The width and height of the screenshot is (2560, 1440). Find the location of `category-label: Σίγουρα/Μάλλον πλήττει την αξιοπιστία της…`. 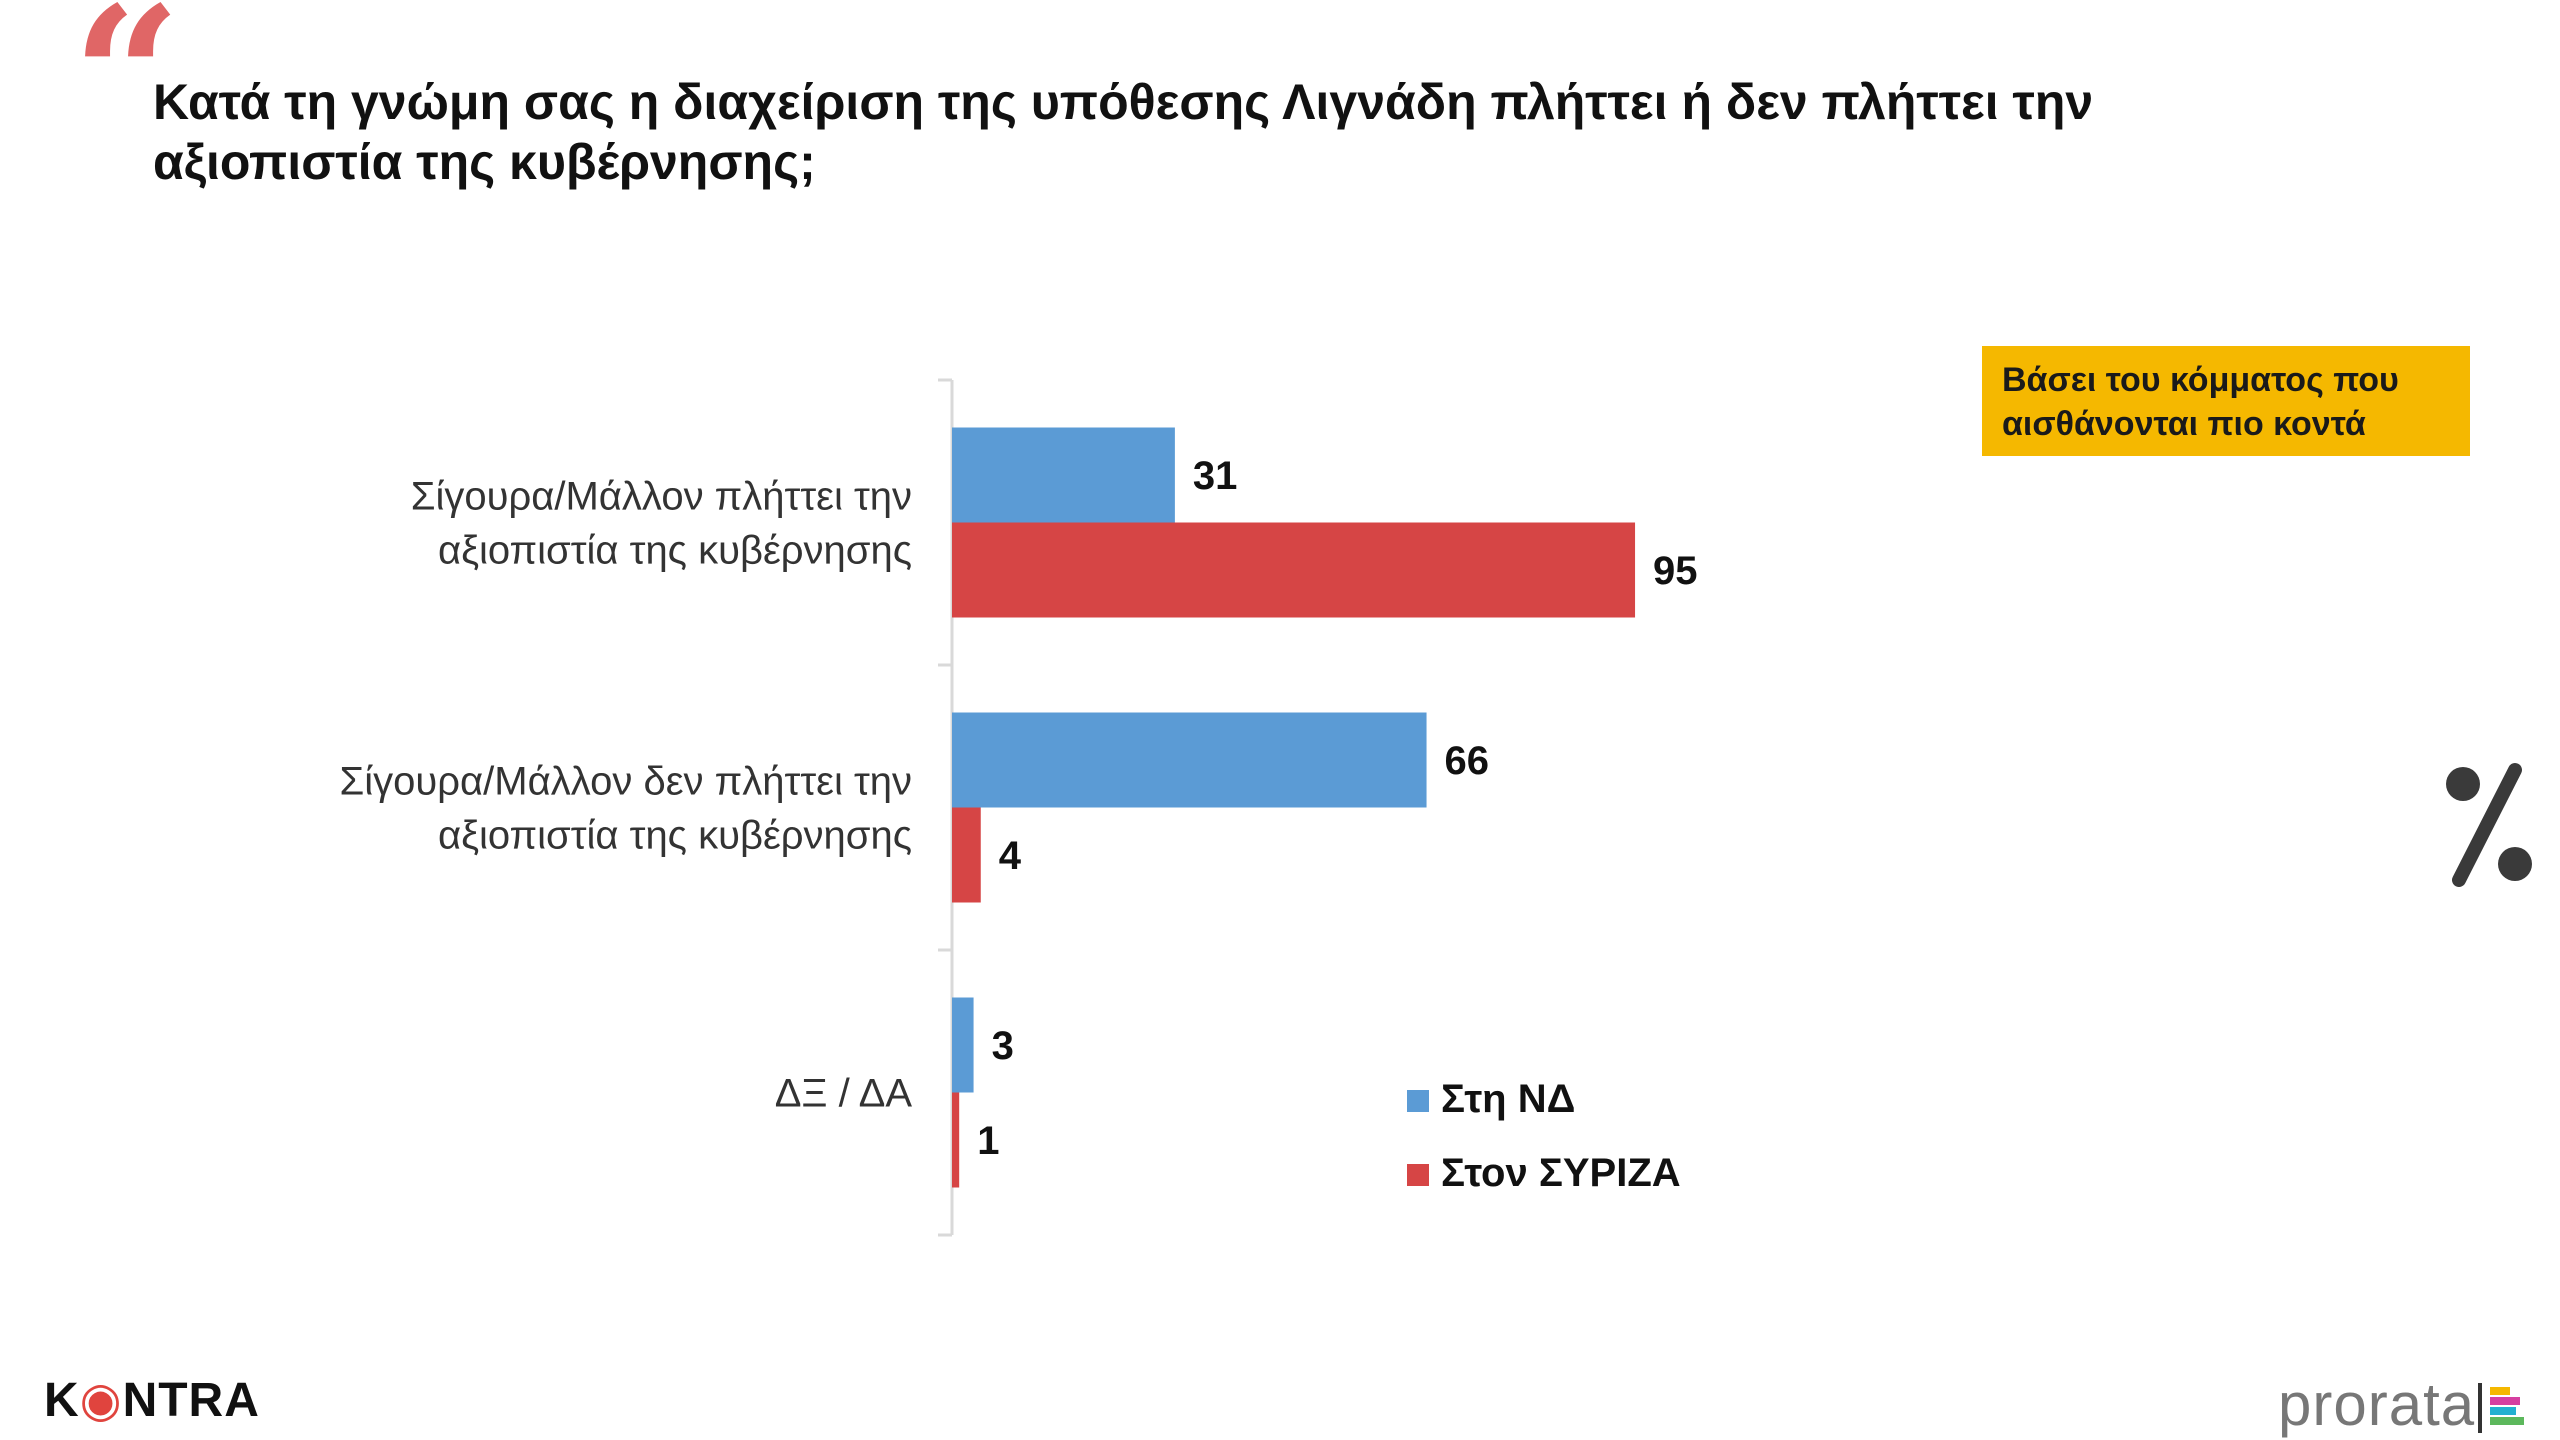

category-label: Σίγουρα/Μάλλον πλήττει την αξιοπιστία της… is located at coordinates (661, 524).